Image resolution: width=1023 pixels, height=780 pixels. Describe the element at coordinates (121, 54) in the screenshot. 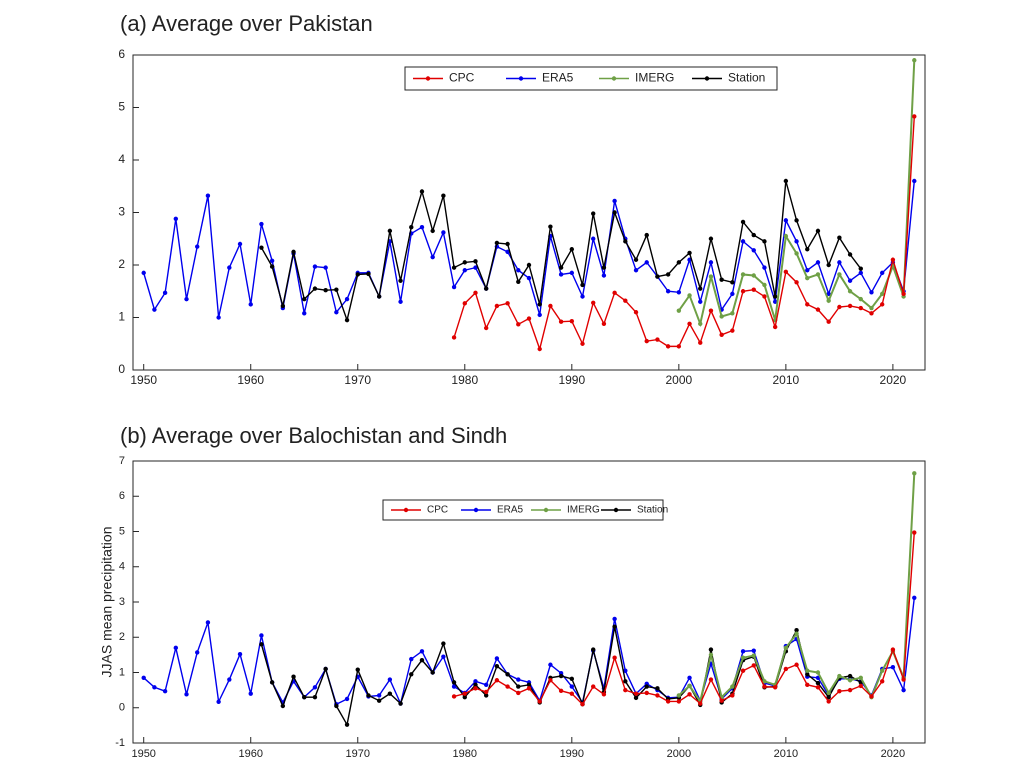

I see `y-tick-label: 6` at that location.